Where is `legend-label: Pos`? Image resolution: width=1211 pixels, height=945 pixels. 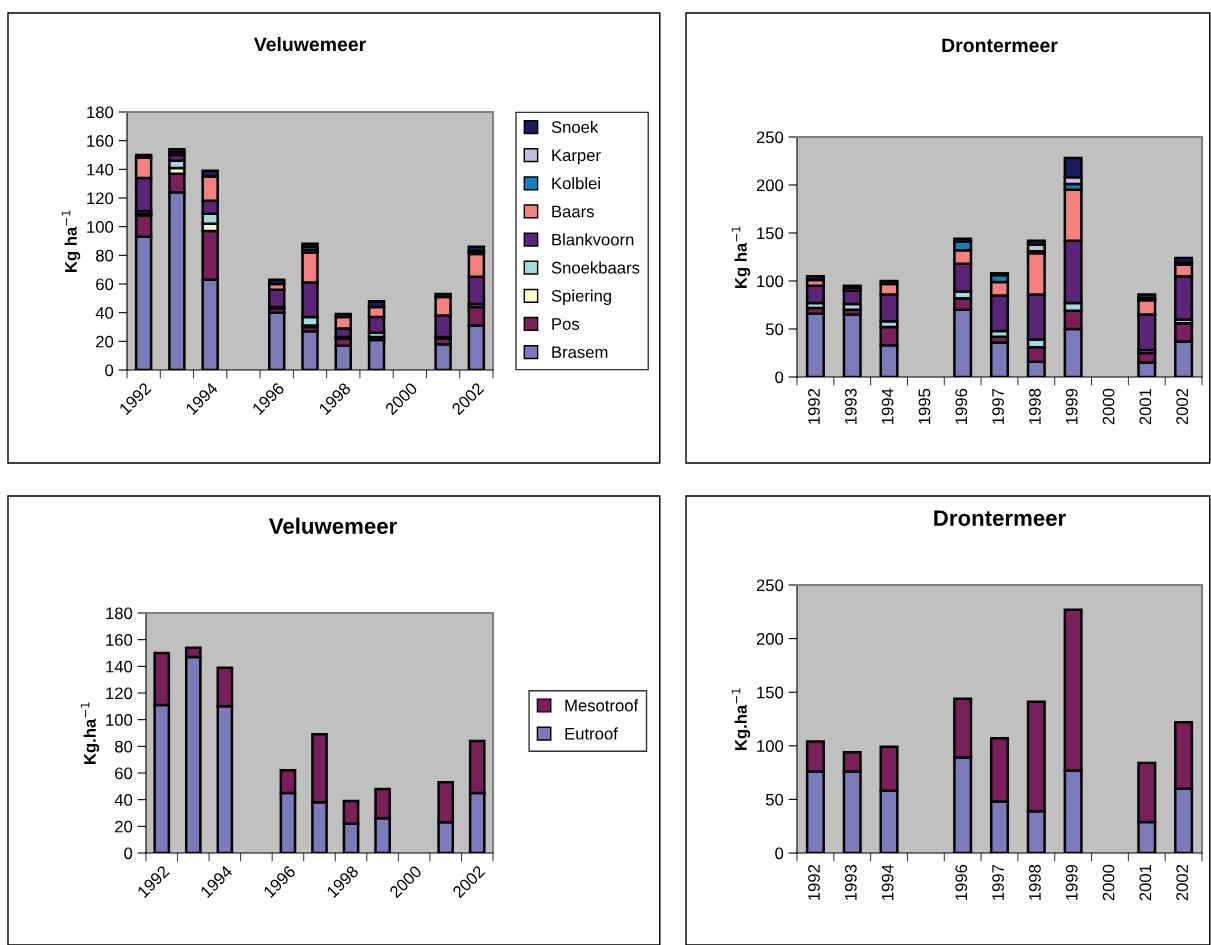 legend-label: Pos is located at coordinates (566, 324).